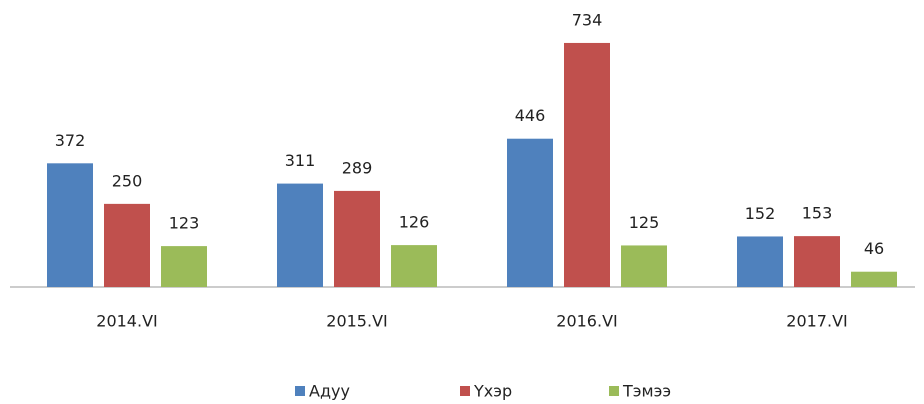 This screenshot has width=924, height=404. I want to click on value-label: 250, so click(127, 180).